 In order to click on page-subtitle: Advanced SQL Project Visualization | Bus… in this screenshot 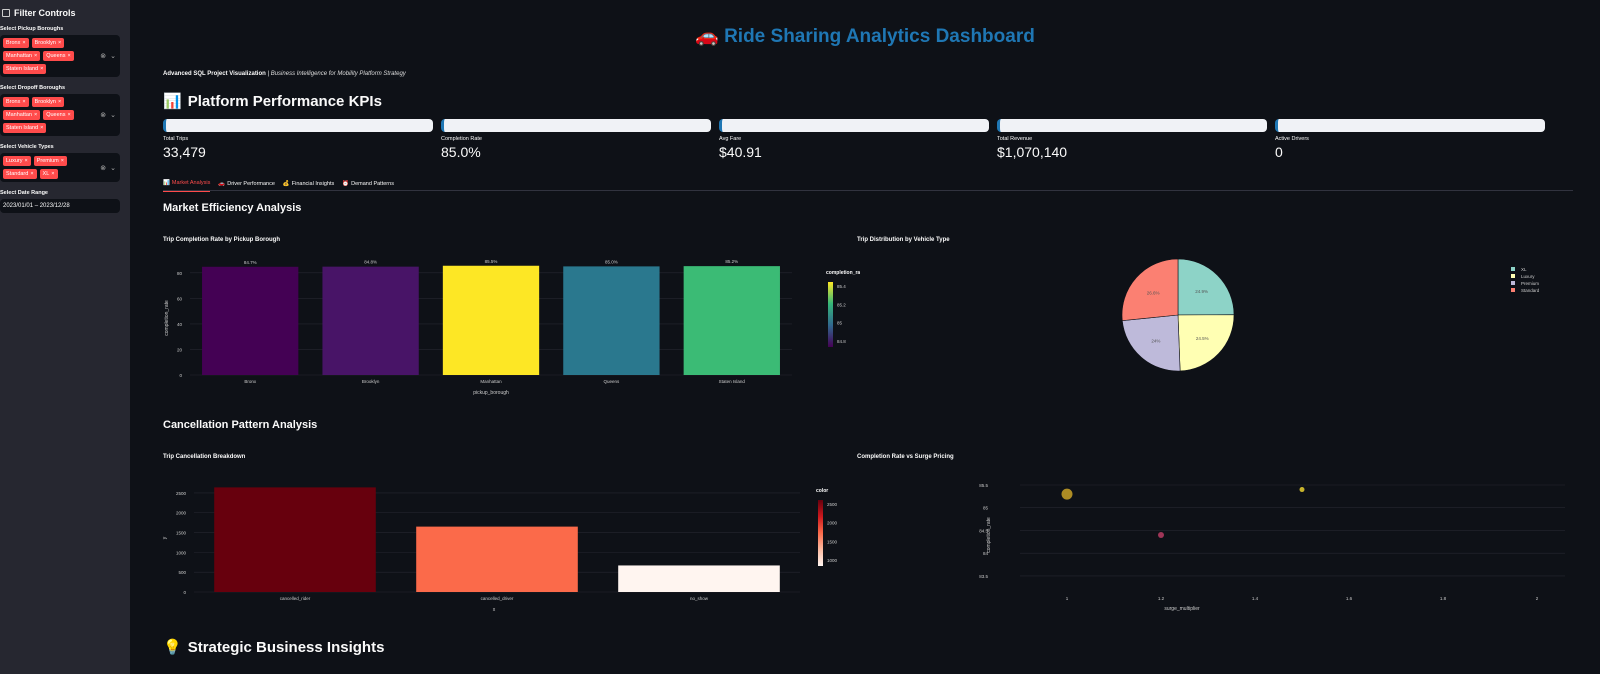, I will do `click(284, 74)`.